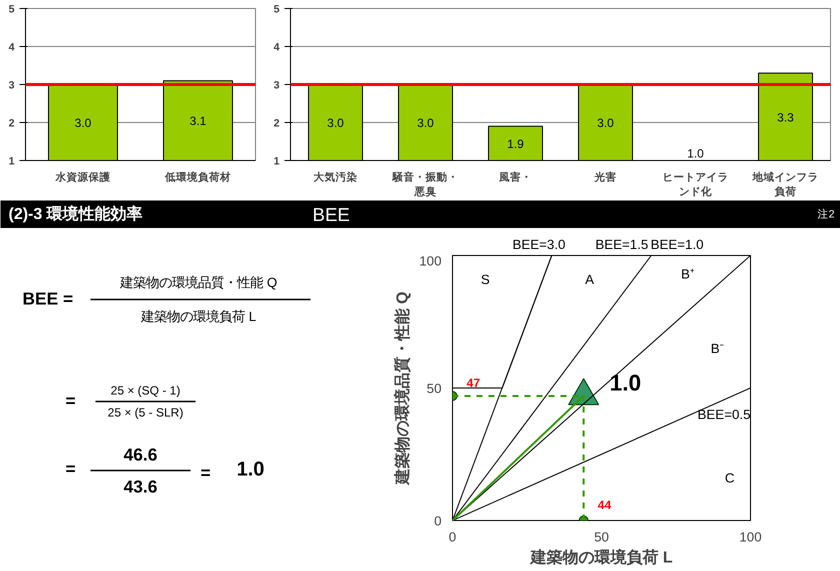  Describe the element at coordinates (515, 143) in the screenshot. I see `data-label: 1.9` at that location.